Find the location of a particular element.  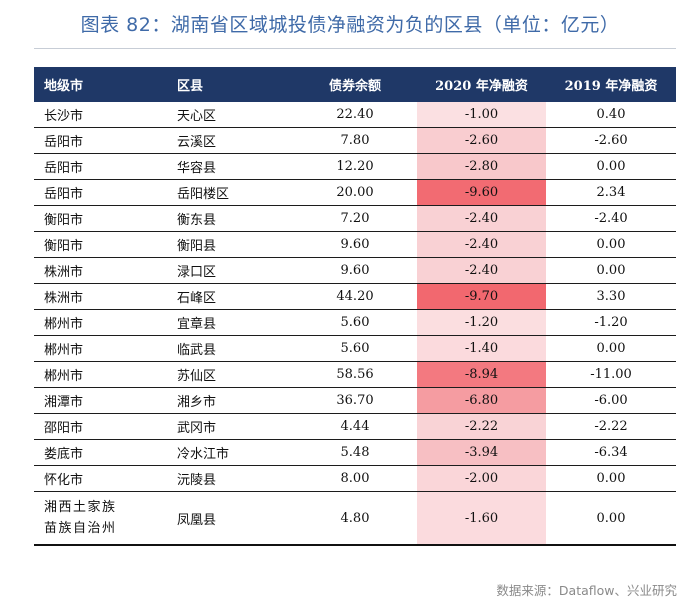

cell-city-text: 湘西土家族苗族自治州 is located at coordinates (80, 518).